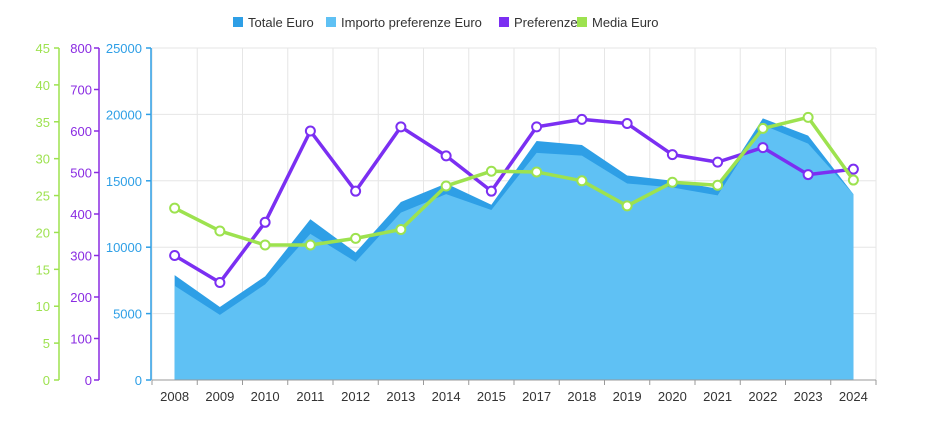  What do you see at coordinates (446, 396) in the screenshot?
I see `x-tick-label: 2014` at bounding box center [446, 396].